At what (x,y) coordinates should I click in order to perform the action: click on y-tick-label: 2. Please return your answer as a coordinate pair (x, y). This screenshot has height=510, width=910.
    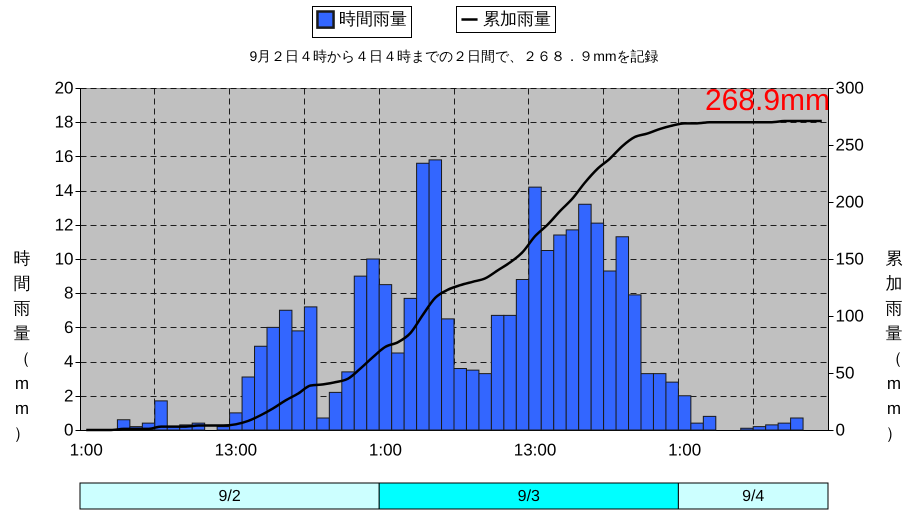
    Looking at the image, I should click on (69, 396).